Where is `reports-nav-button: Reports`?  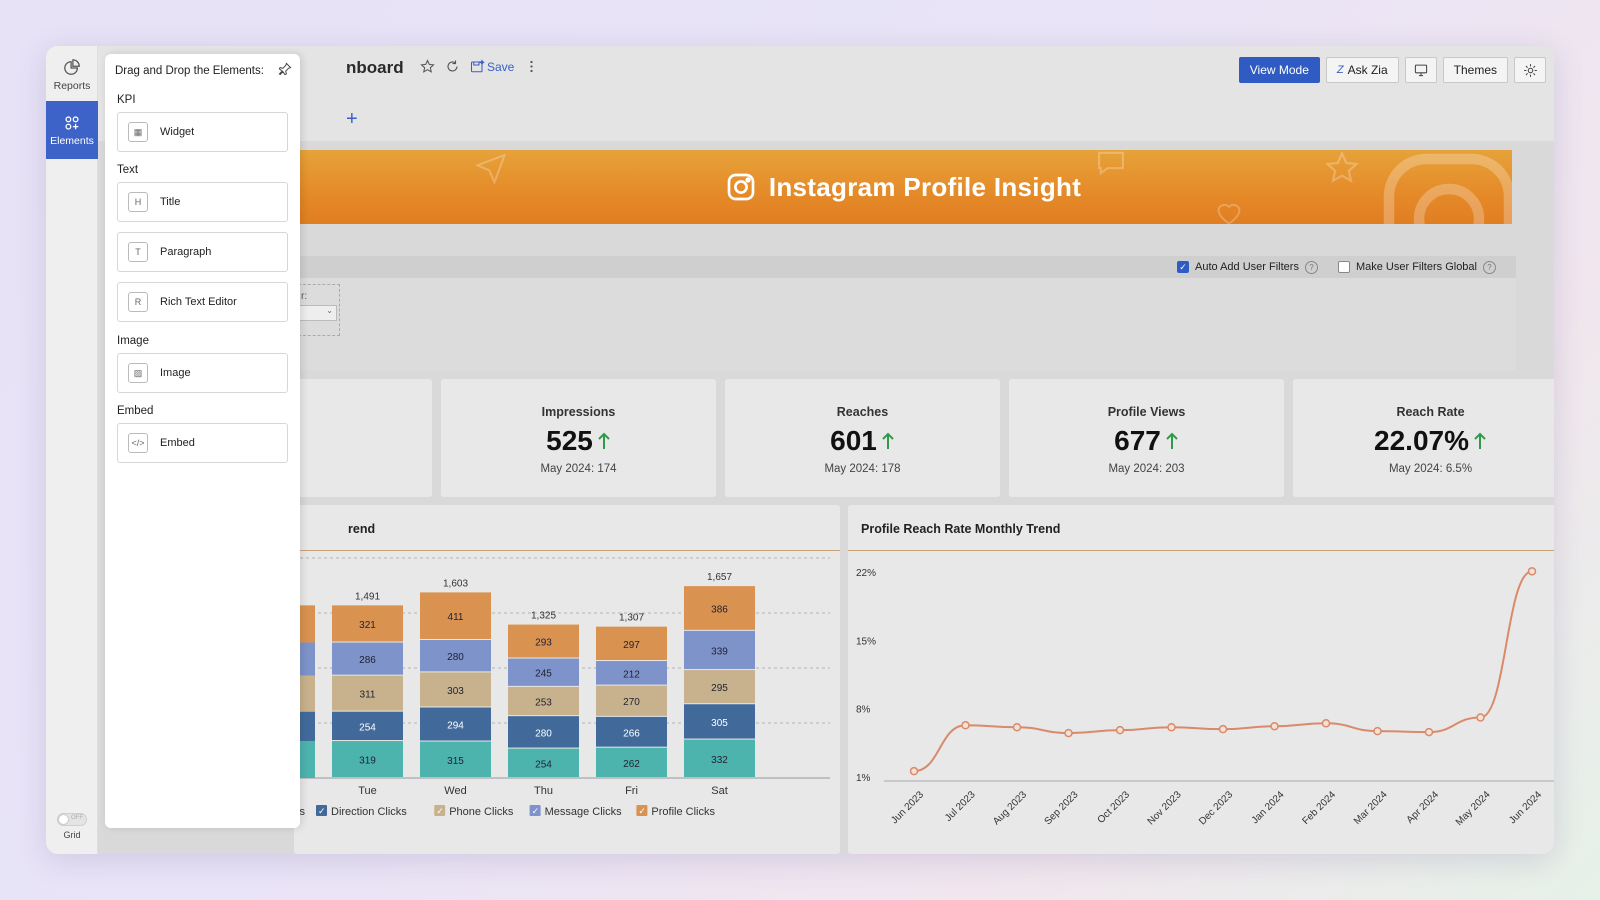 reports-nav-button: Reports is located at coordinates (72, 75).